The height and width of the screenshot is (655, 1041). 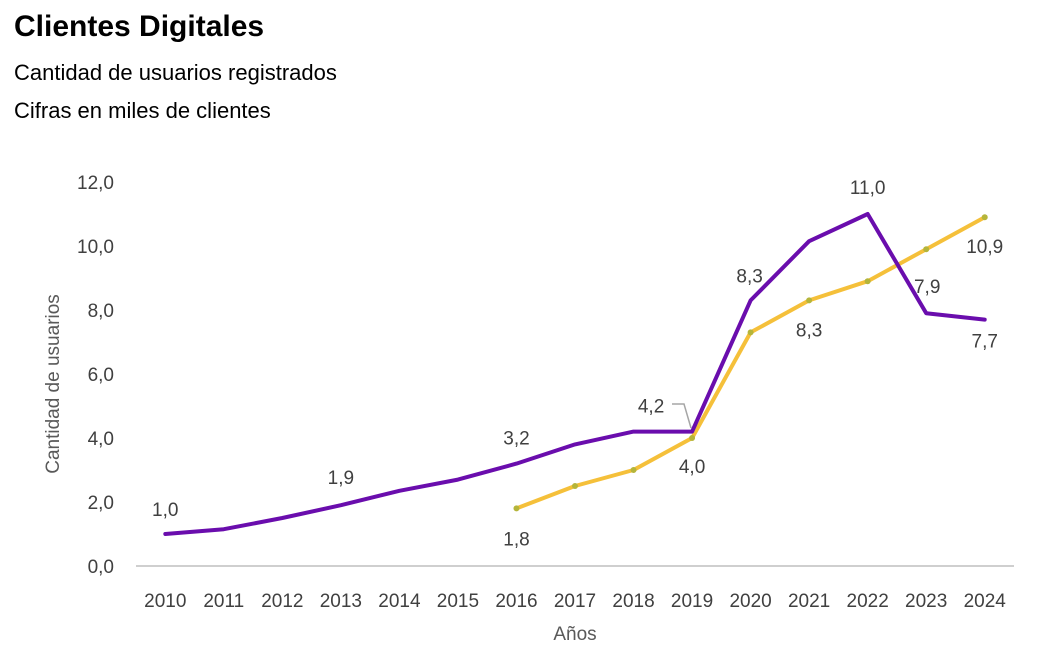 What do you see at coordinates (868, 601) in the screenshot?
I see `x-tick-label: 2022` at bounding box center [868, 601].